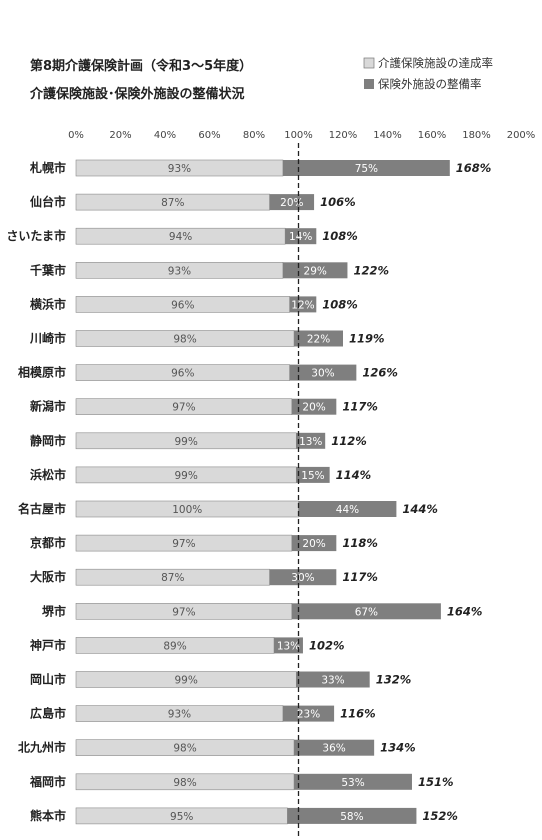 The image size is (542, 840). What do you see at coordinates (358, 714) in the screenshot?
I see `bar-total-label: 116%` at bounding box center [358, 714].